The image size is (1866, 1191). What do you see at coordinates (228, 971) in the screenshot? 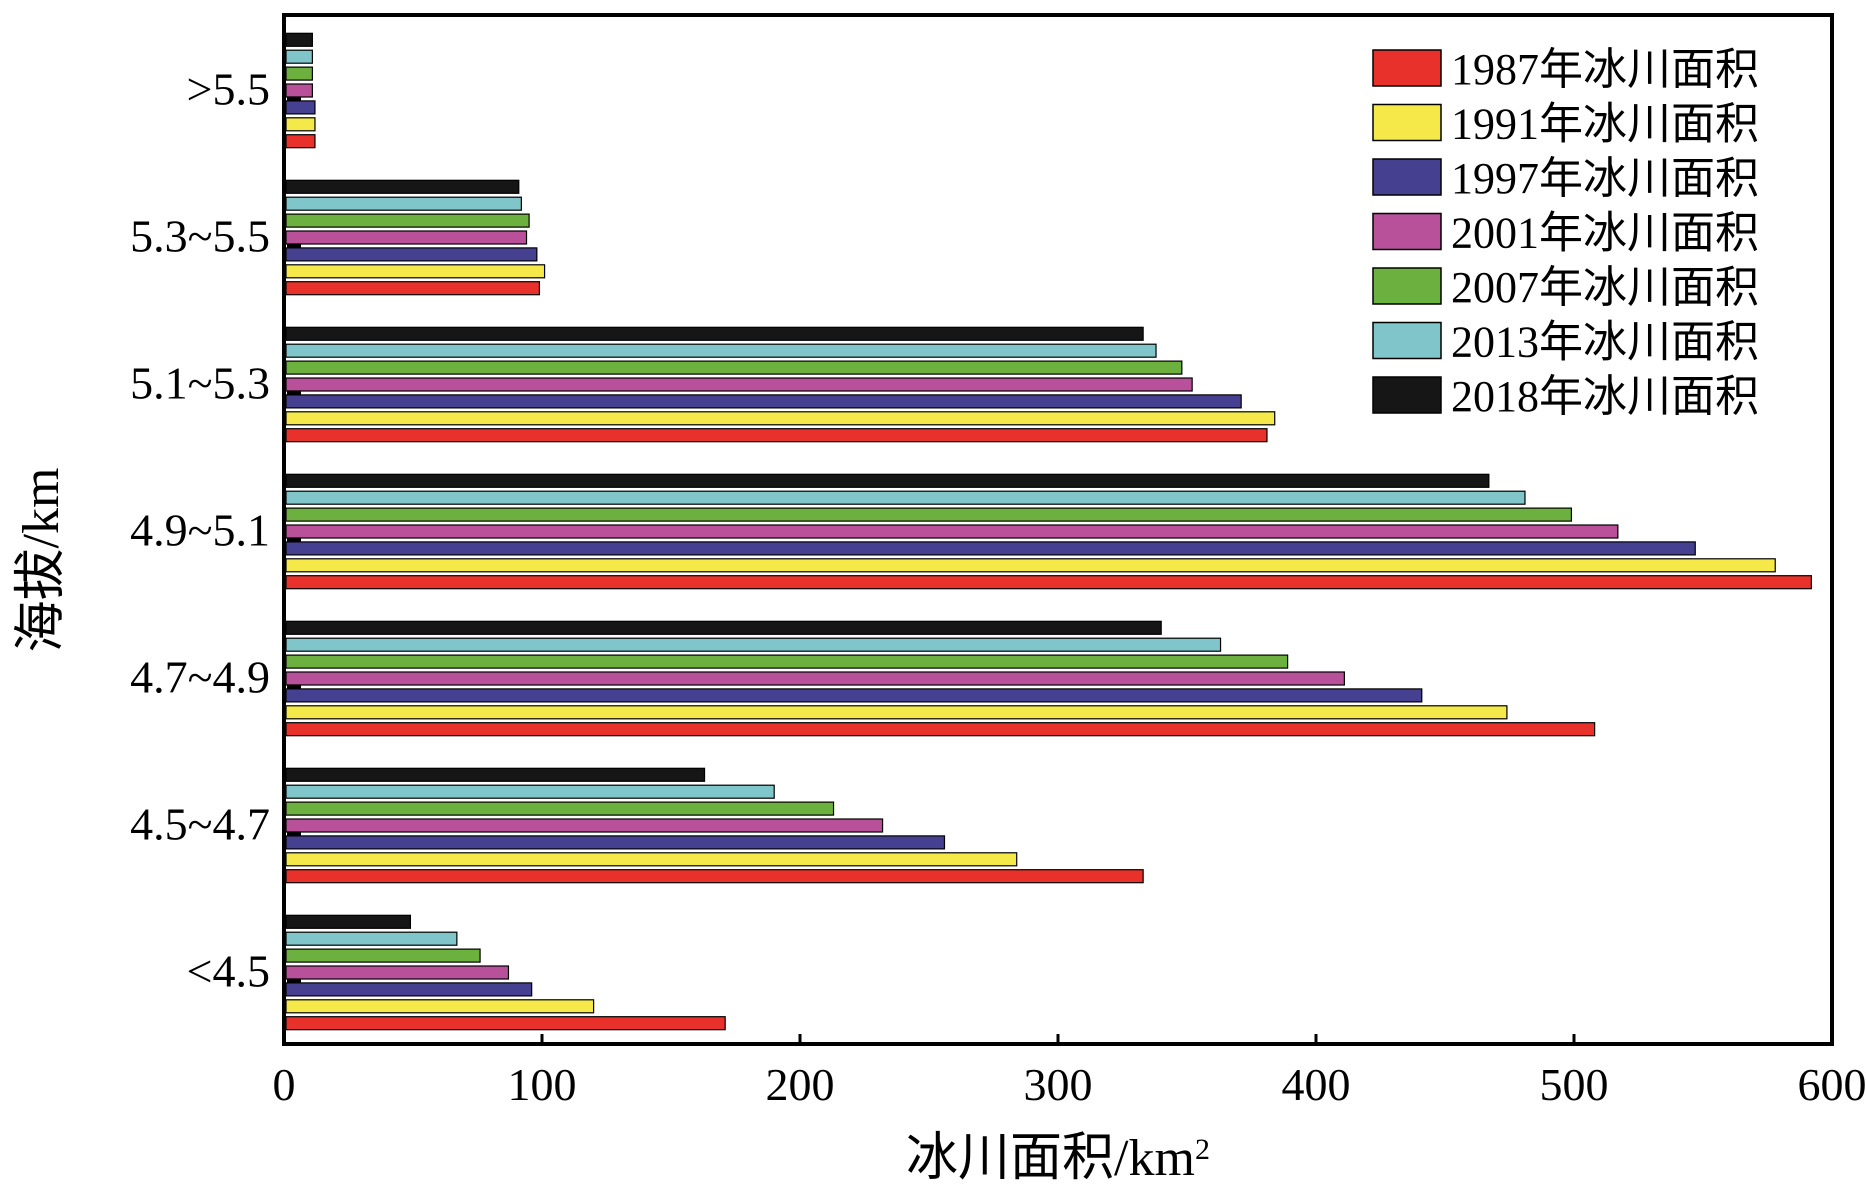
I see `y-category-label: <4.5` at bounding box center [228, 971].